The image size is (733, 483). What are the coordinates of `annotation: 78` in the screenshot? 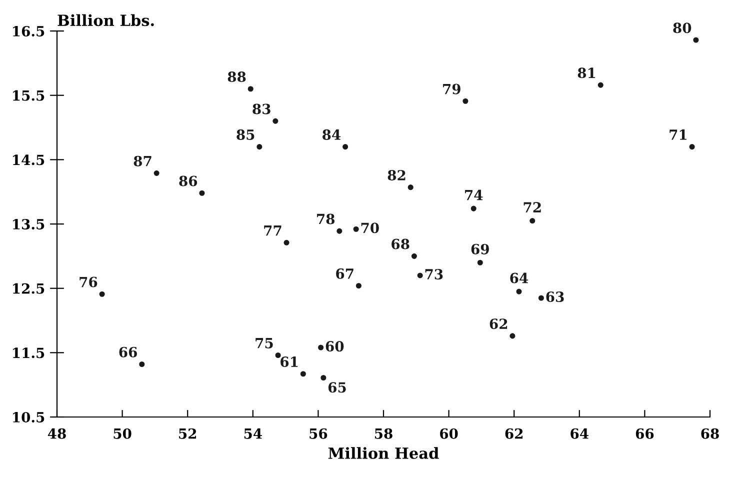 It's located at (326, 219).